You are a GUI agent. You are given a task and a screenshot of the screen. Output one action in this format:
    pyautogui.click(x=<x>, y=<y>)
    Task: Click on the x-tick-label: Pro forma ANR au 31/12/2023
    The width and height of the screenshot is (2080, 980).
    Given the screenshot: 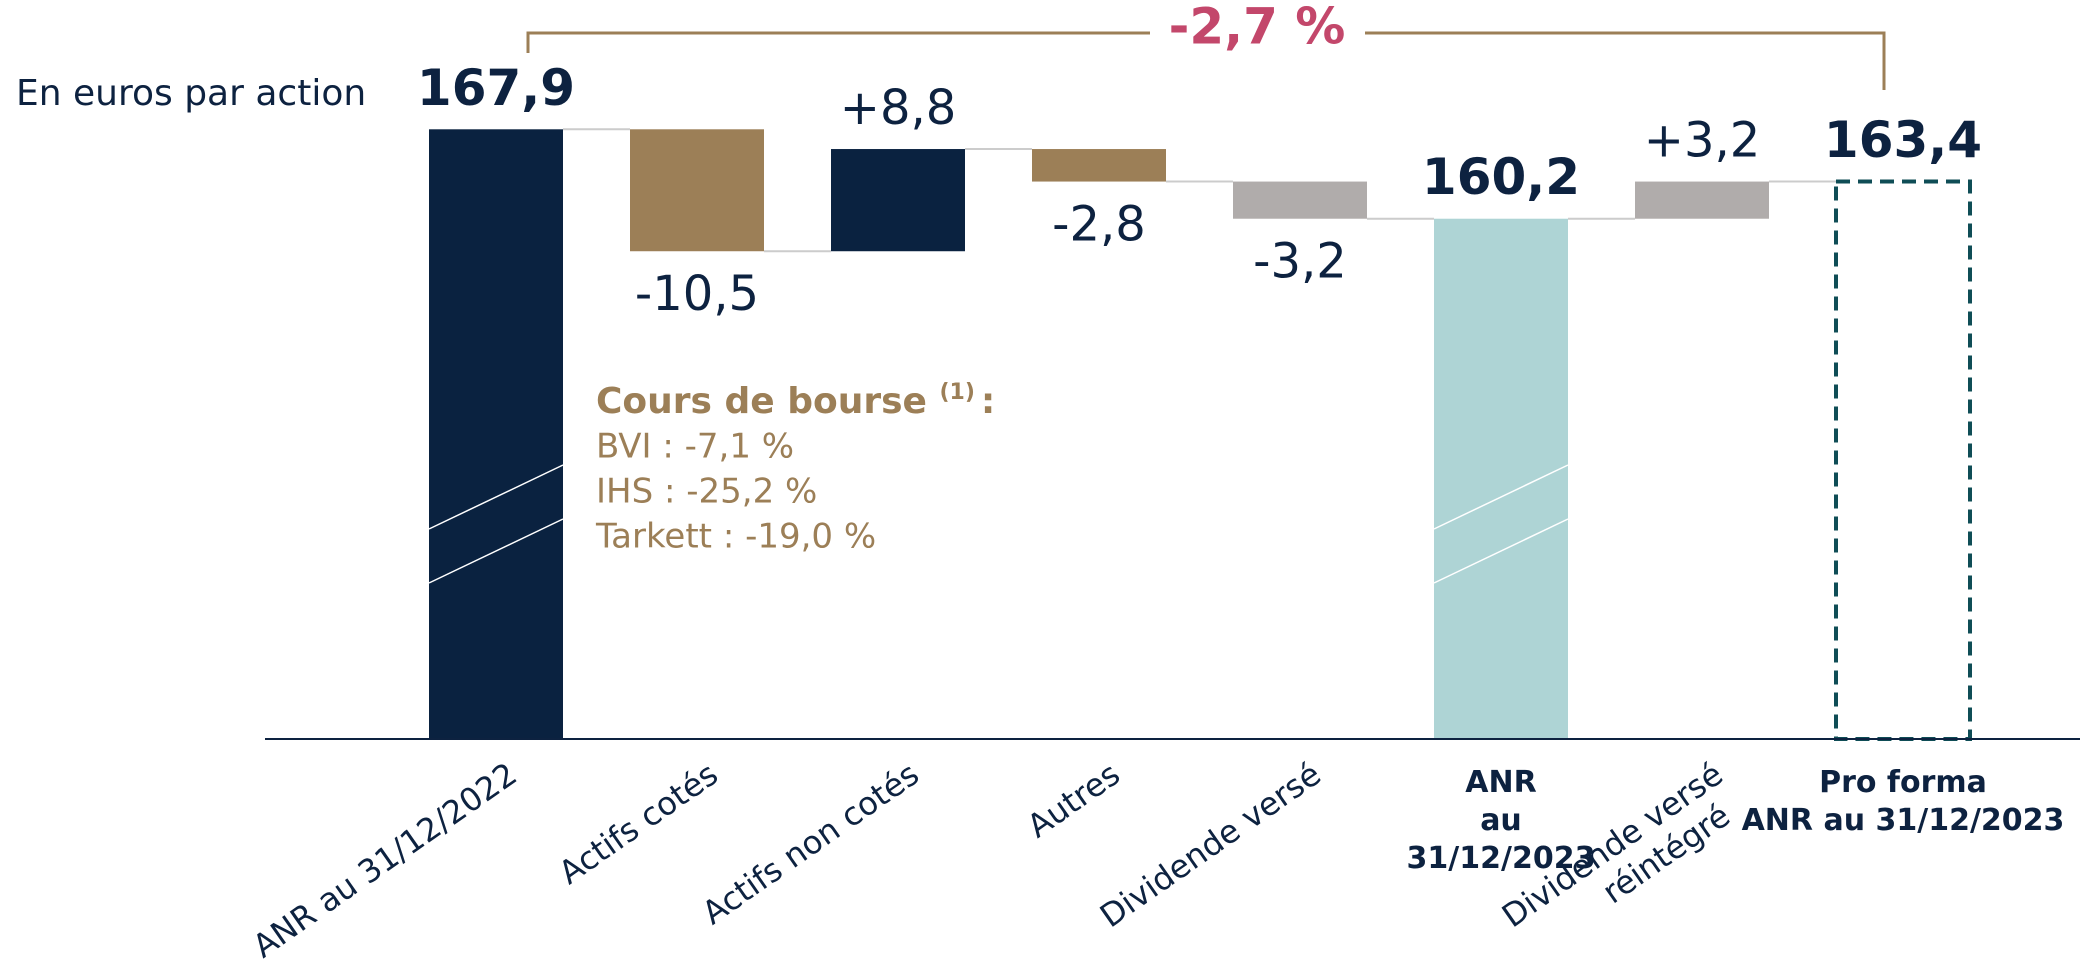 What is the action you would take?
    pyautogui.click(x=1903, y=801)
    